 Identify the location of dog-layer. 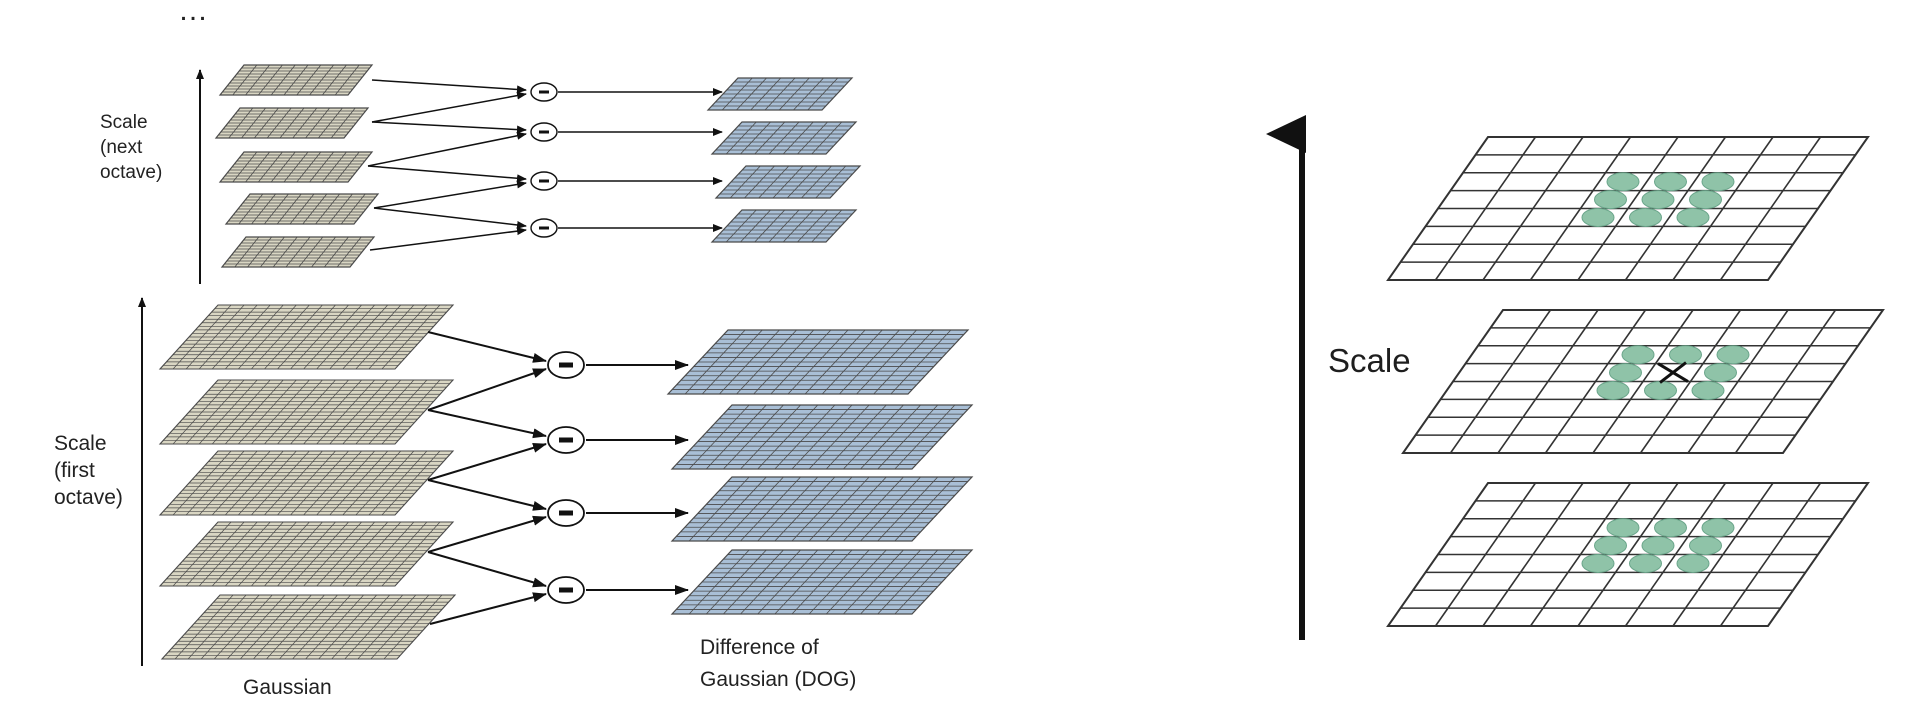
(822, 437).